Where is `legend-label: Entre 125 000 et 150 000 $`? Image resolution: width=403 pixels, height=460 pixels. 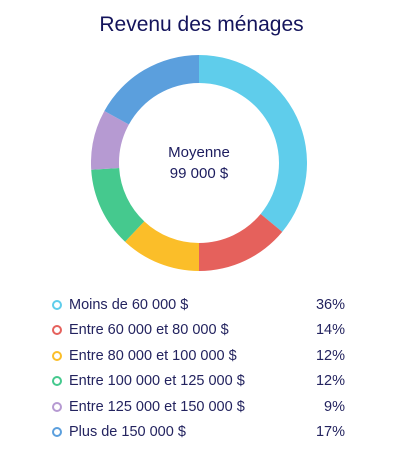
legend-label: Entre 125 000 et 150 000 $ is located at coordinates (157, 406).